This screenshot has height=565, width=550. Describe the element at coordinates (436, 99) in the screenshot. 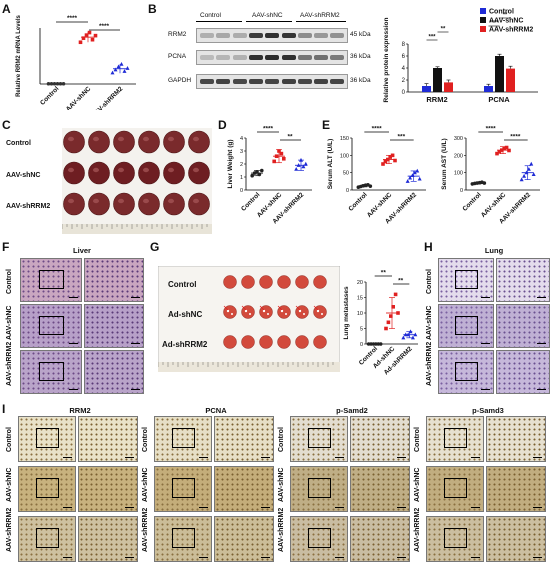

I see `x-tick-label: RRM2` at that location.